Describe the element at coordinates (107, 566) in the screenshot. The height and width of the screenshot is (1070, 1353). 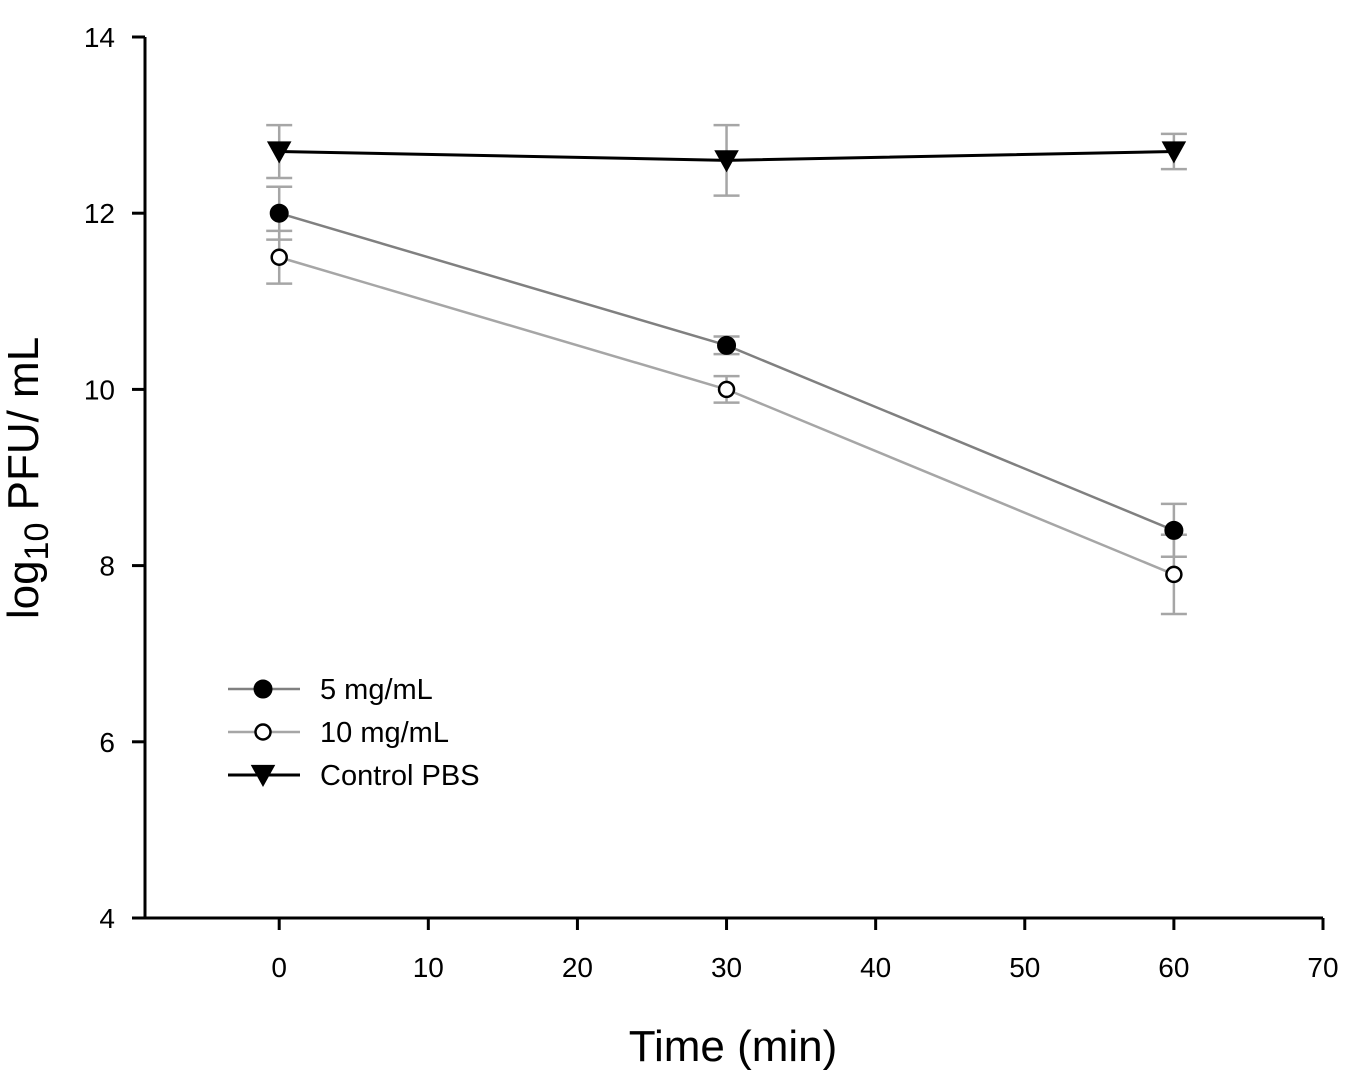
I see `y-tick-label: 8` at that location.